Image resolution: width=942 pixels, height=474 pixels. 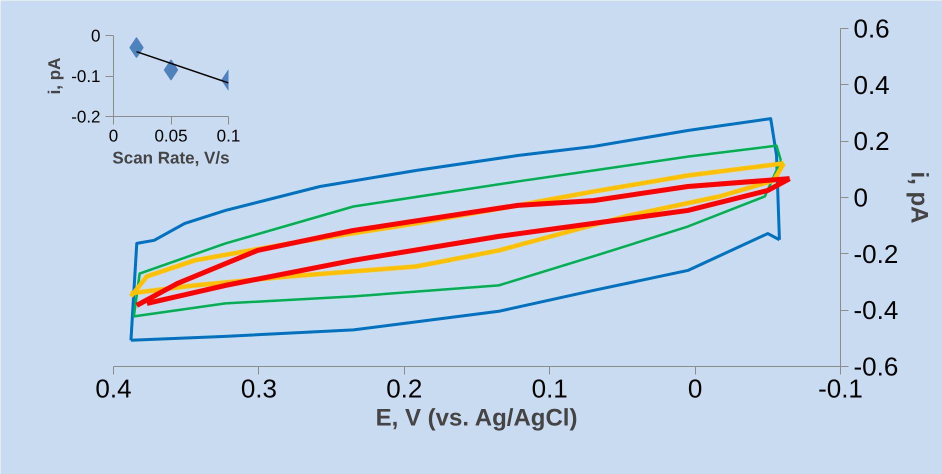 What do you see at coordinates (171, 136) in the screenshot?
I see `x-tick-label: 0.05` at bounding box center [171, 136].